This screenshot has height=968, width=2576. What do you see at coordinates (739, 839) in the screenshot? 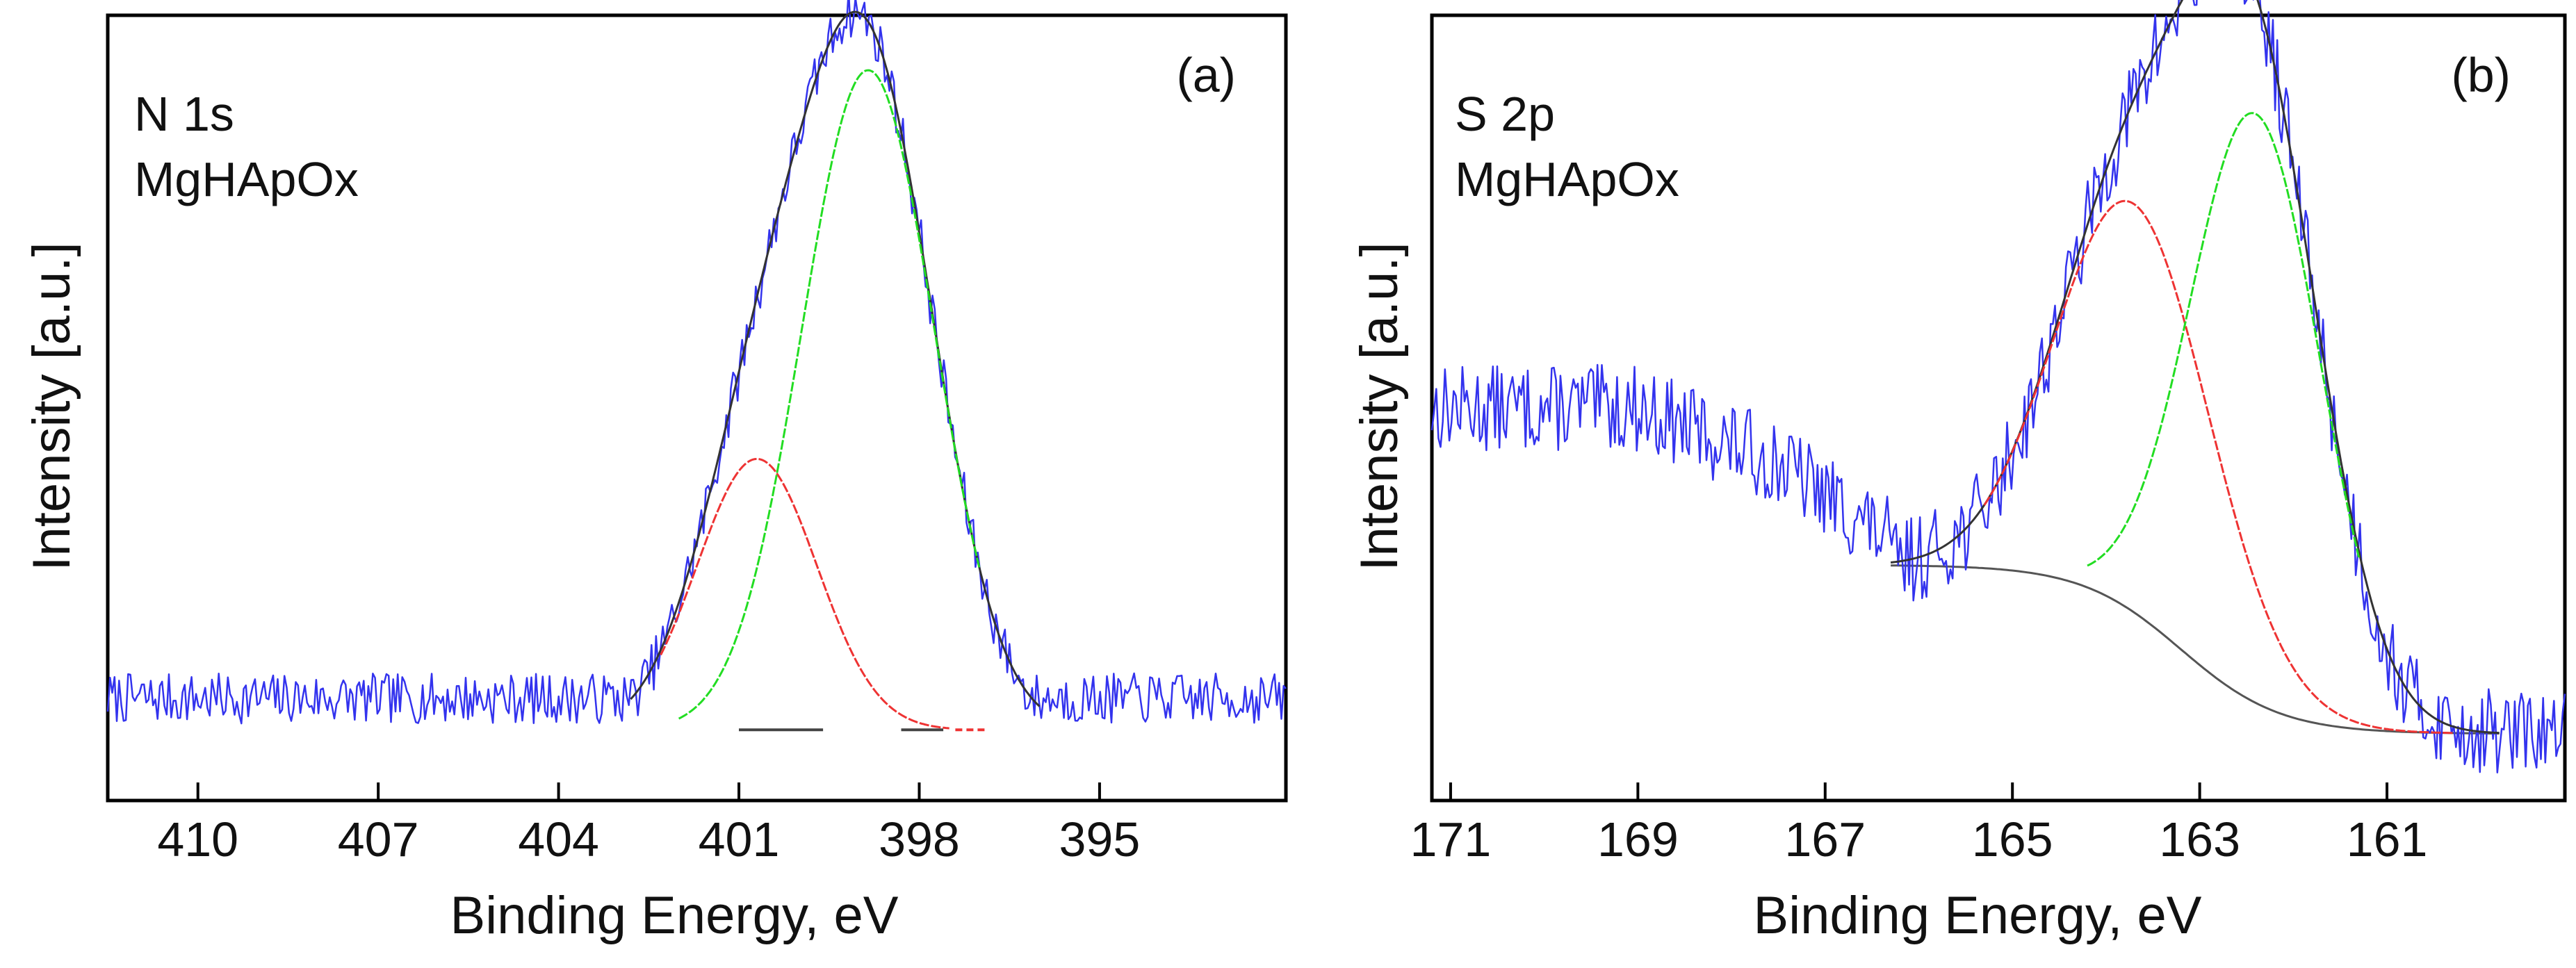
I see `x-tick-label-a-401: 401` at bounding box center [739, 839].